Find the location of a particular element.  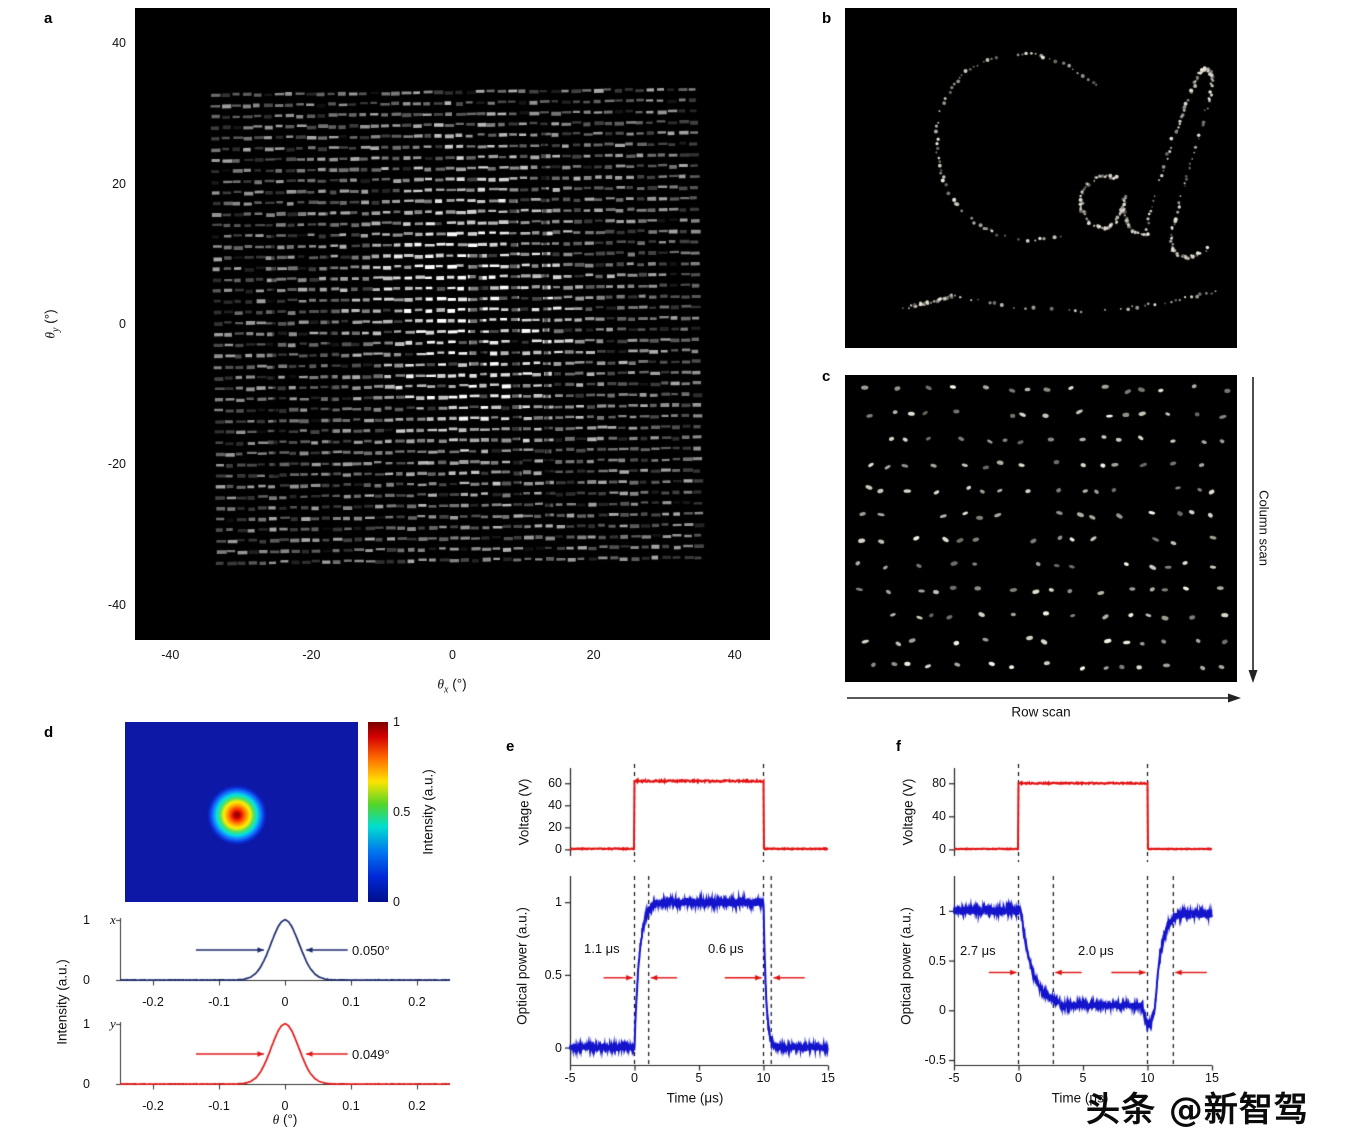

a-yaxis-title: θy (°) is located at coordinates (52, 324).